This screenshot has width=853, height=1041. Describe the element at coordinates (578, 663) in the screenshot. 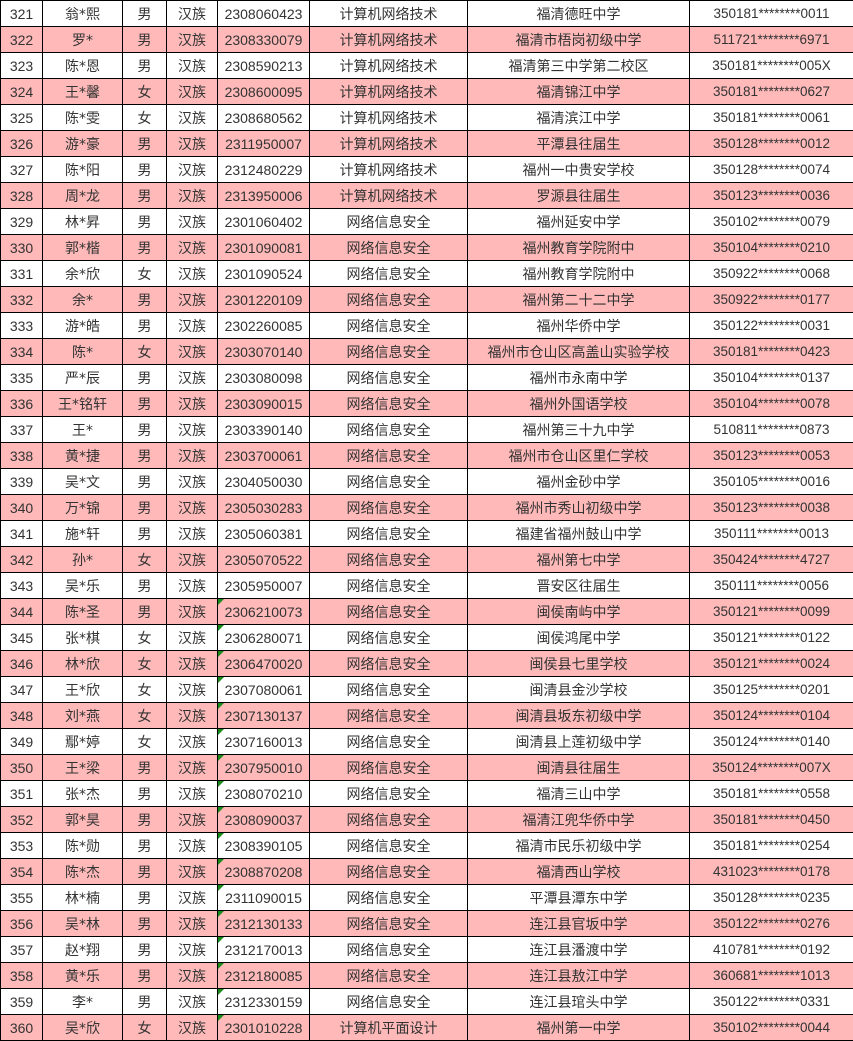

I see `school-cell: 闽侯县七里学校` at that location.